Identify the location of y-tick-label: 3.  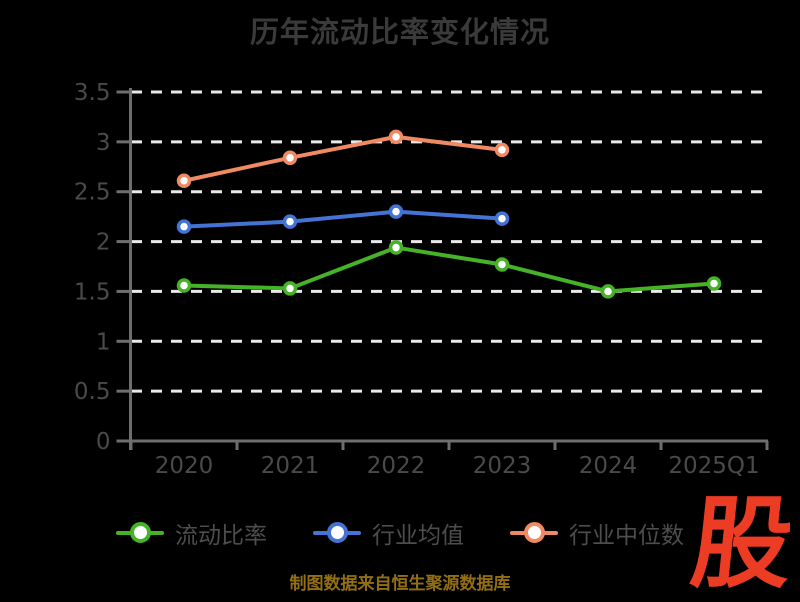
(103, 143).